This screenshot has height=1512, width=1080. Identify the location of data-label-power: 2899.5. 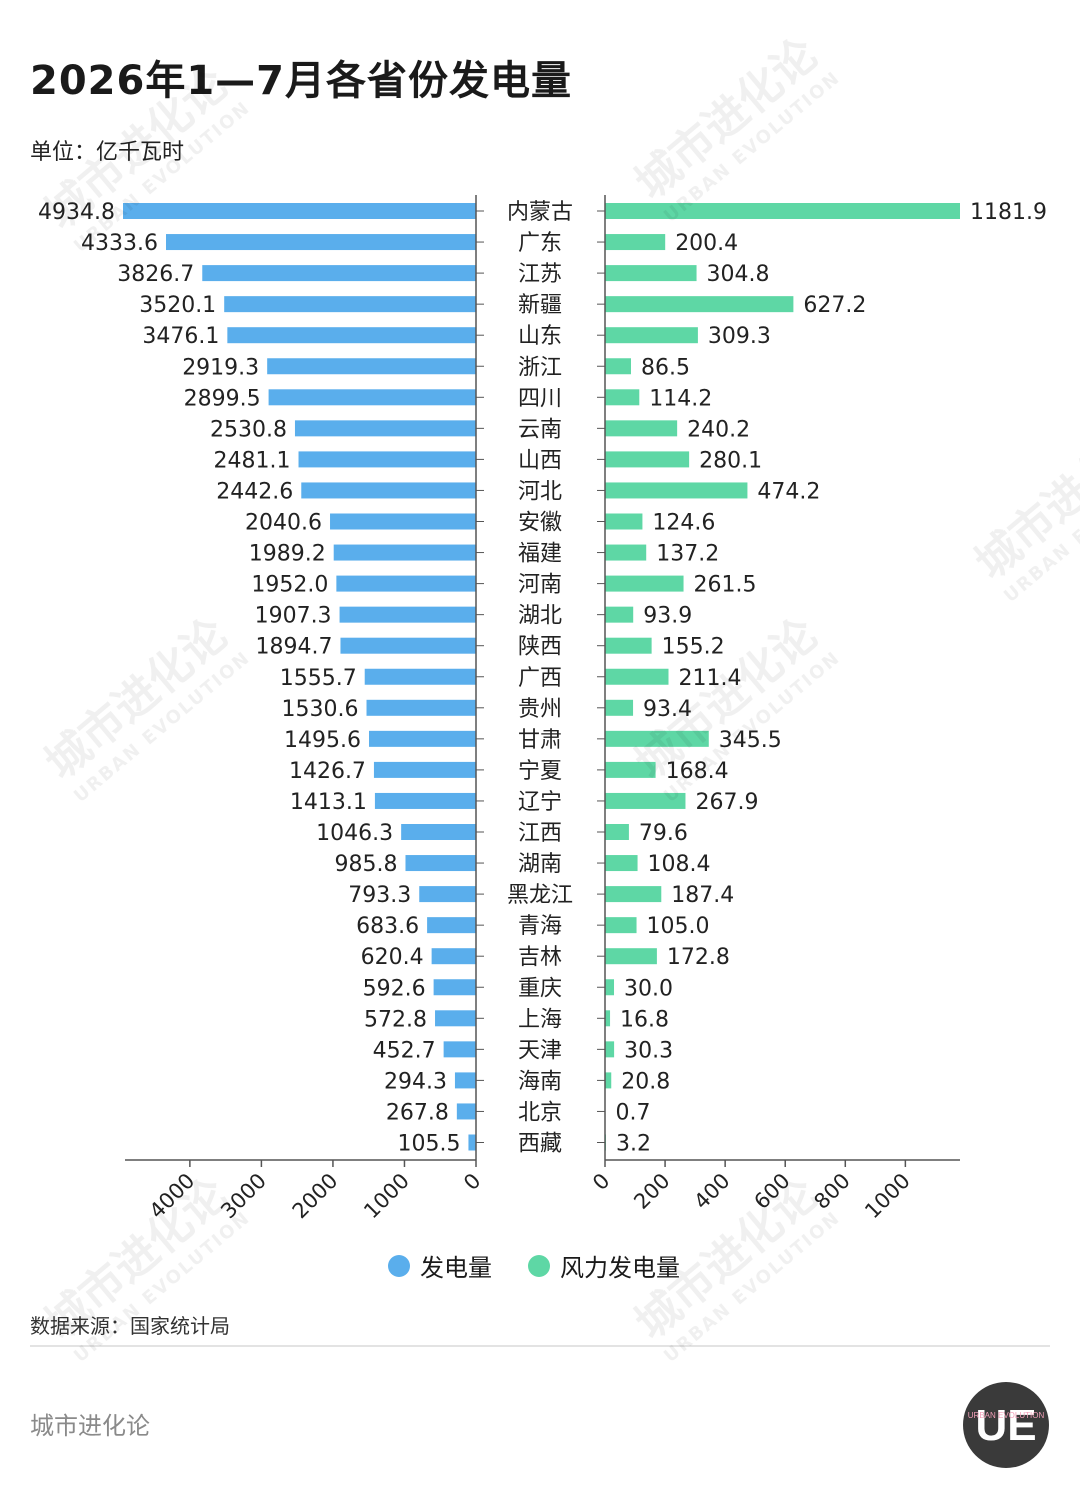
(222, 398).